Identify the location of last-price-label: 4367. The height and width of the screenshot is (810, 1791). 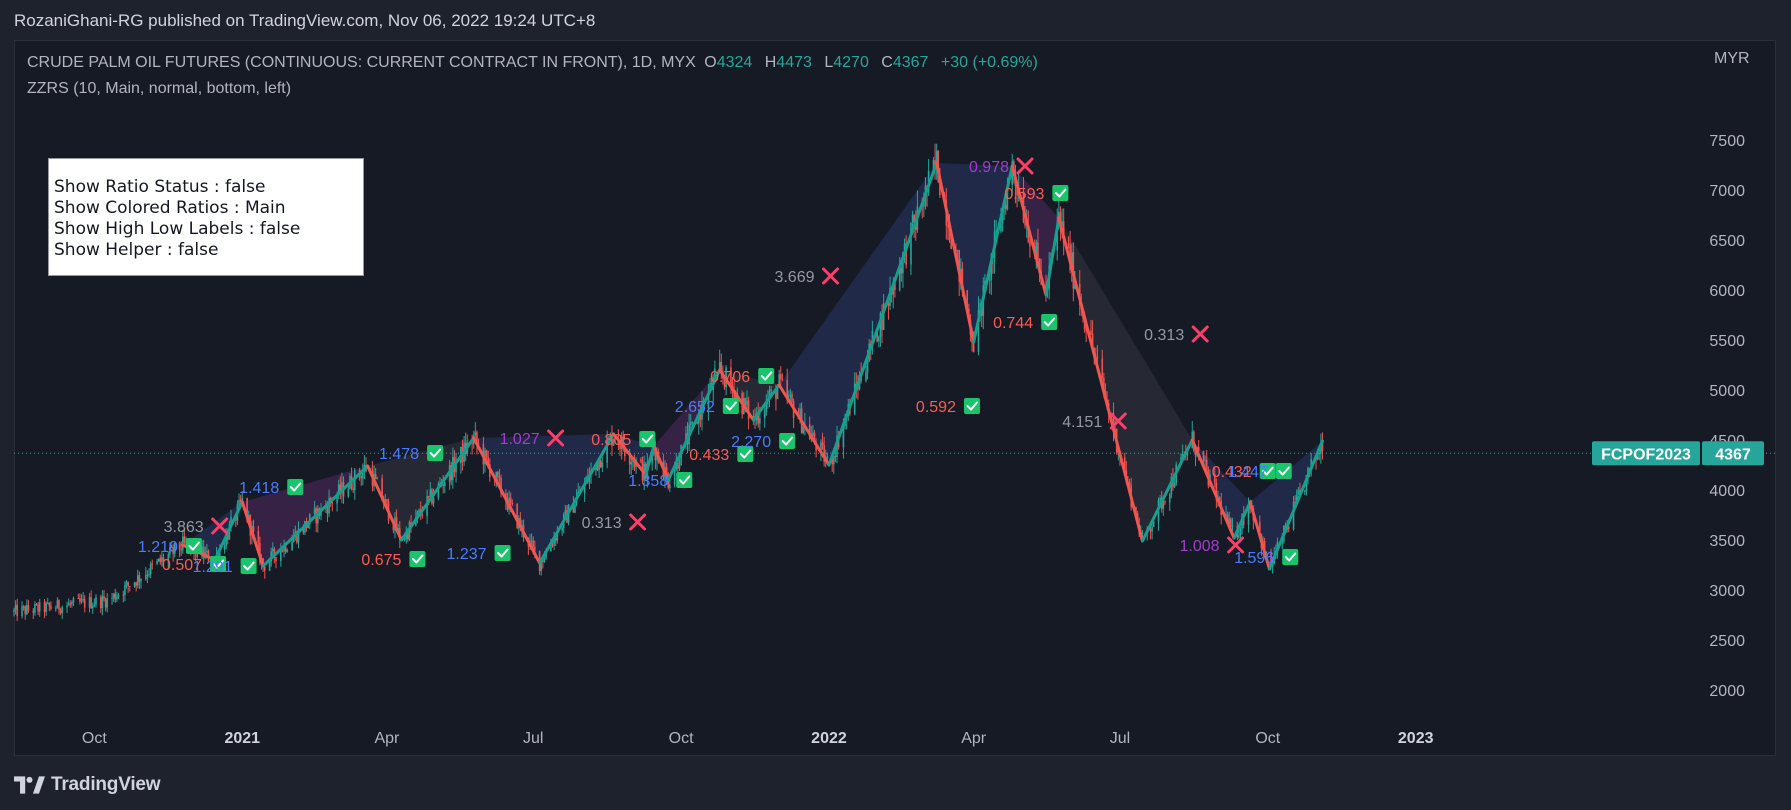
(1733, 454).